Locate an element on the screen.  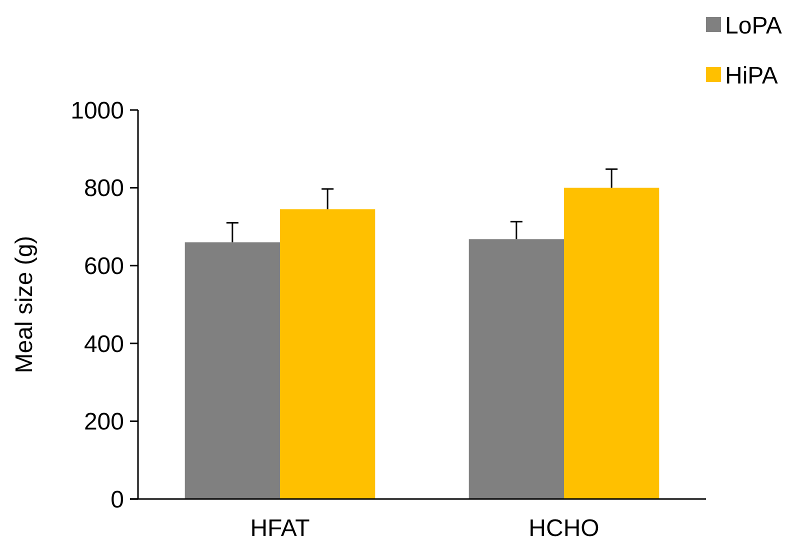
y-tick-label: 200 is located at coordinates (104, 422).